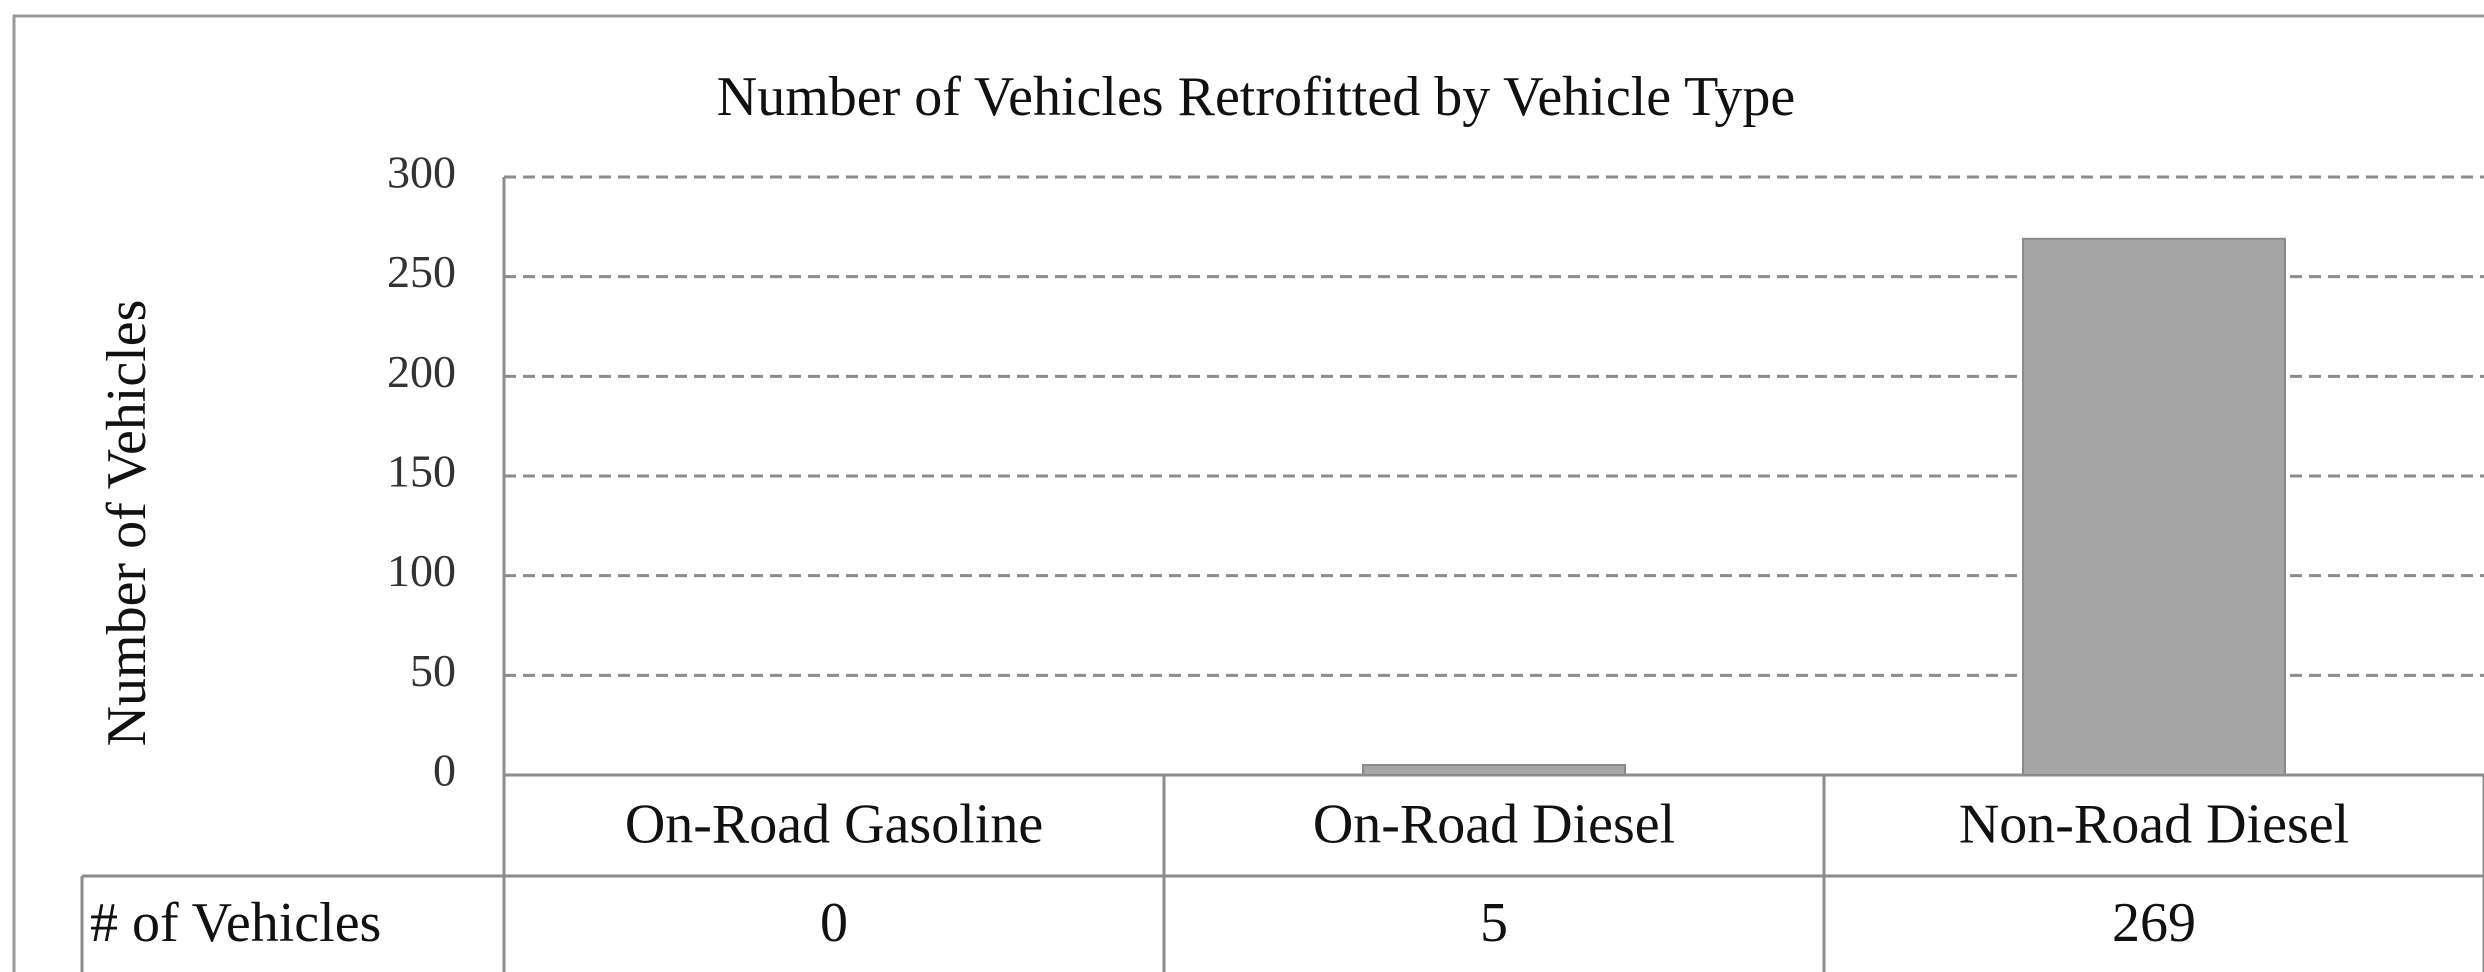  Describe the element at coordinates (421, 471) in the screenshot. I see `y-tick-label: 150` at that location.